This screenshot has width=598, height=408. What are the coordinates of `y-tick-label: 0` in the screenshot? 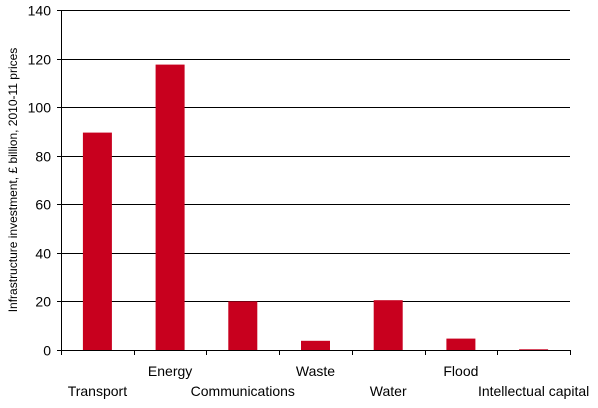 It's located at (47, 351).